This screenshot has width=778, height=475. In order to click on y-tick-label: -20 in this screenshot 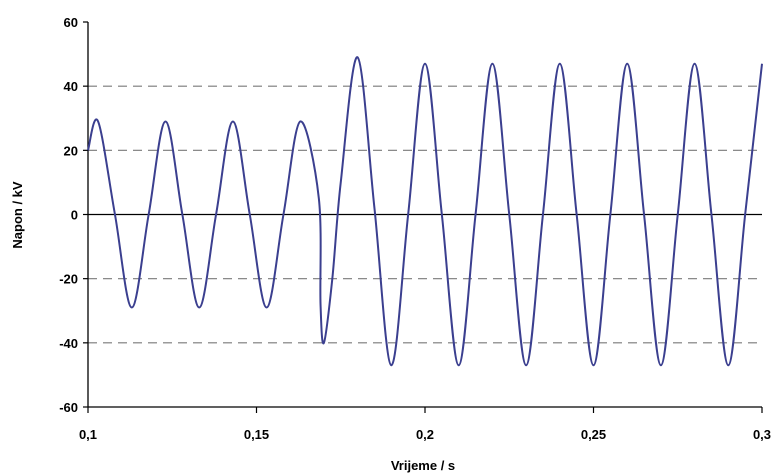, I will do `click(68, 279)`.